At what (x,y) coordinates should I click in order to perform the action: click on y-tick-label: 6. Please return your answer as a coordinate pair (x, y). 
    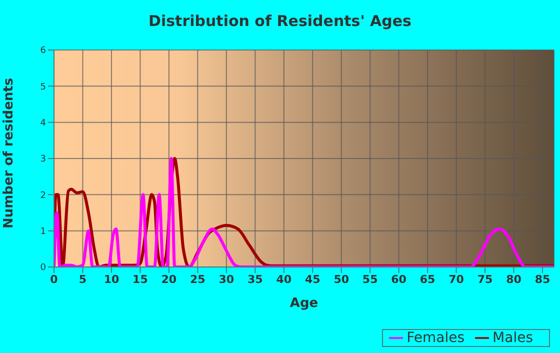
    Looking at the image, I should click on (43, 51).